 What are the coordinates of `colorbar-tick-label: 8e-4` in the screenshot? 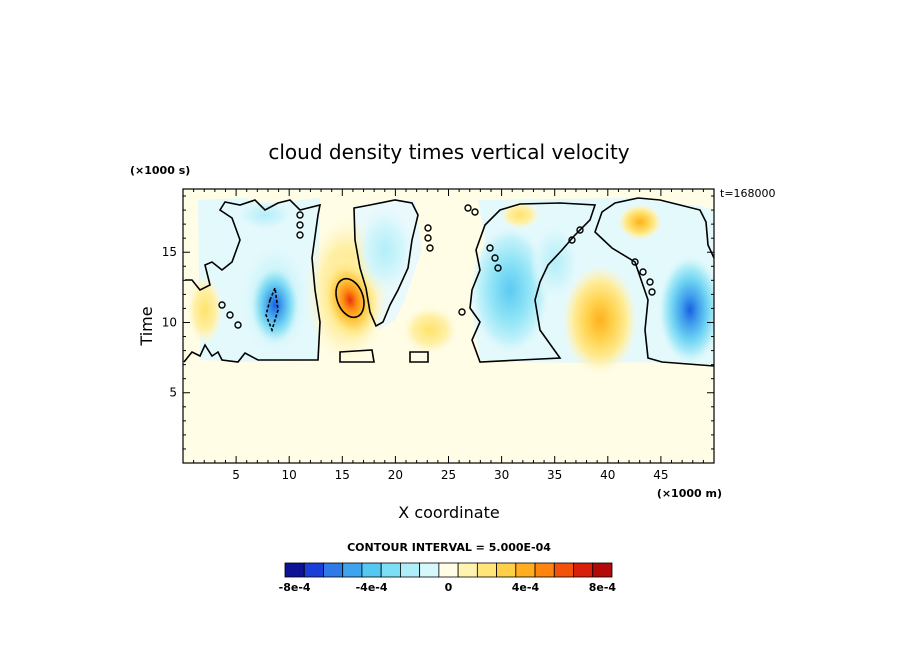 It's located at (603, 587).